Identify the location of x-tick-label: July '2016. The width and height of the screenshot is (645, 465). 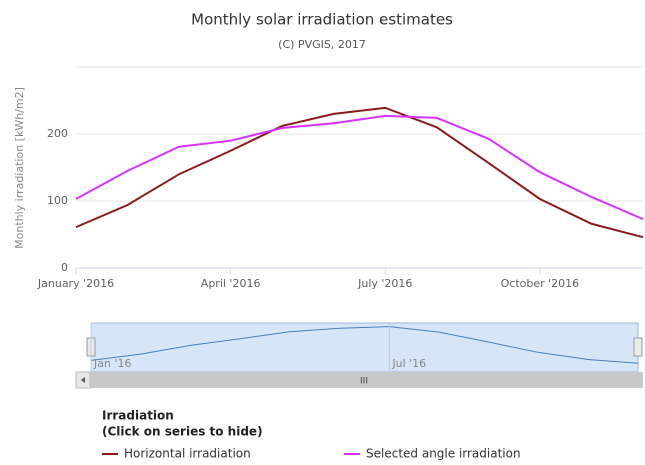
(384, 283).